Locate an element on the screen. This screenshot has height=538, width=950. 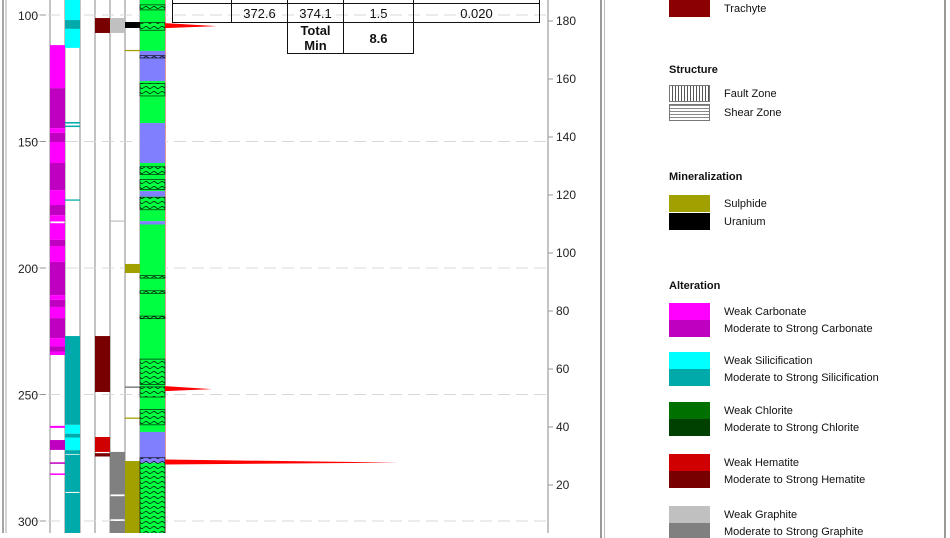
depth-tick-label: 300 is located at coordinates (28, 522).